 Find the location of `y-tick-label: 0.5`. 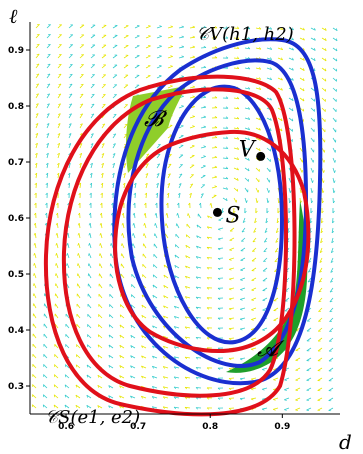

y-tick-label: 0.5 is located at coordinates (16, 275).